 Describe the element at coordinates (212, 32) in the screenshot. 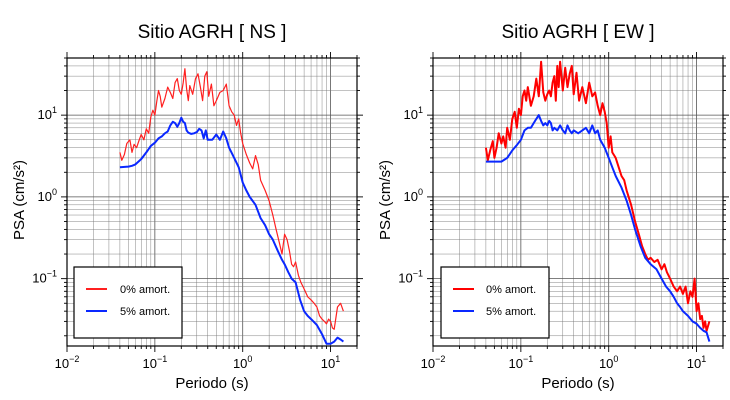

I see `chart-title: Sitio AGRH [ NS ]` at that location.